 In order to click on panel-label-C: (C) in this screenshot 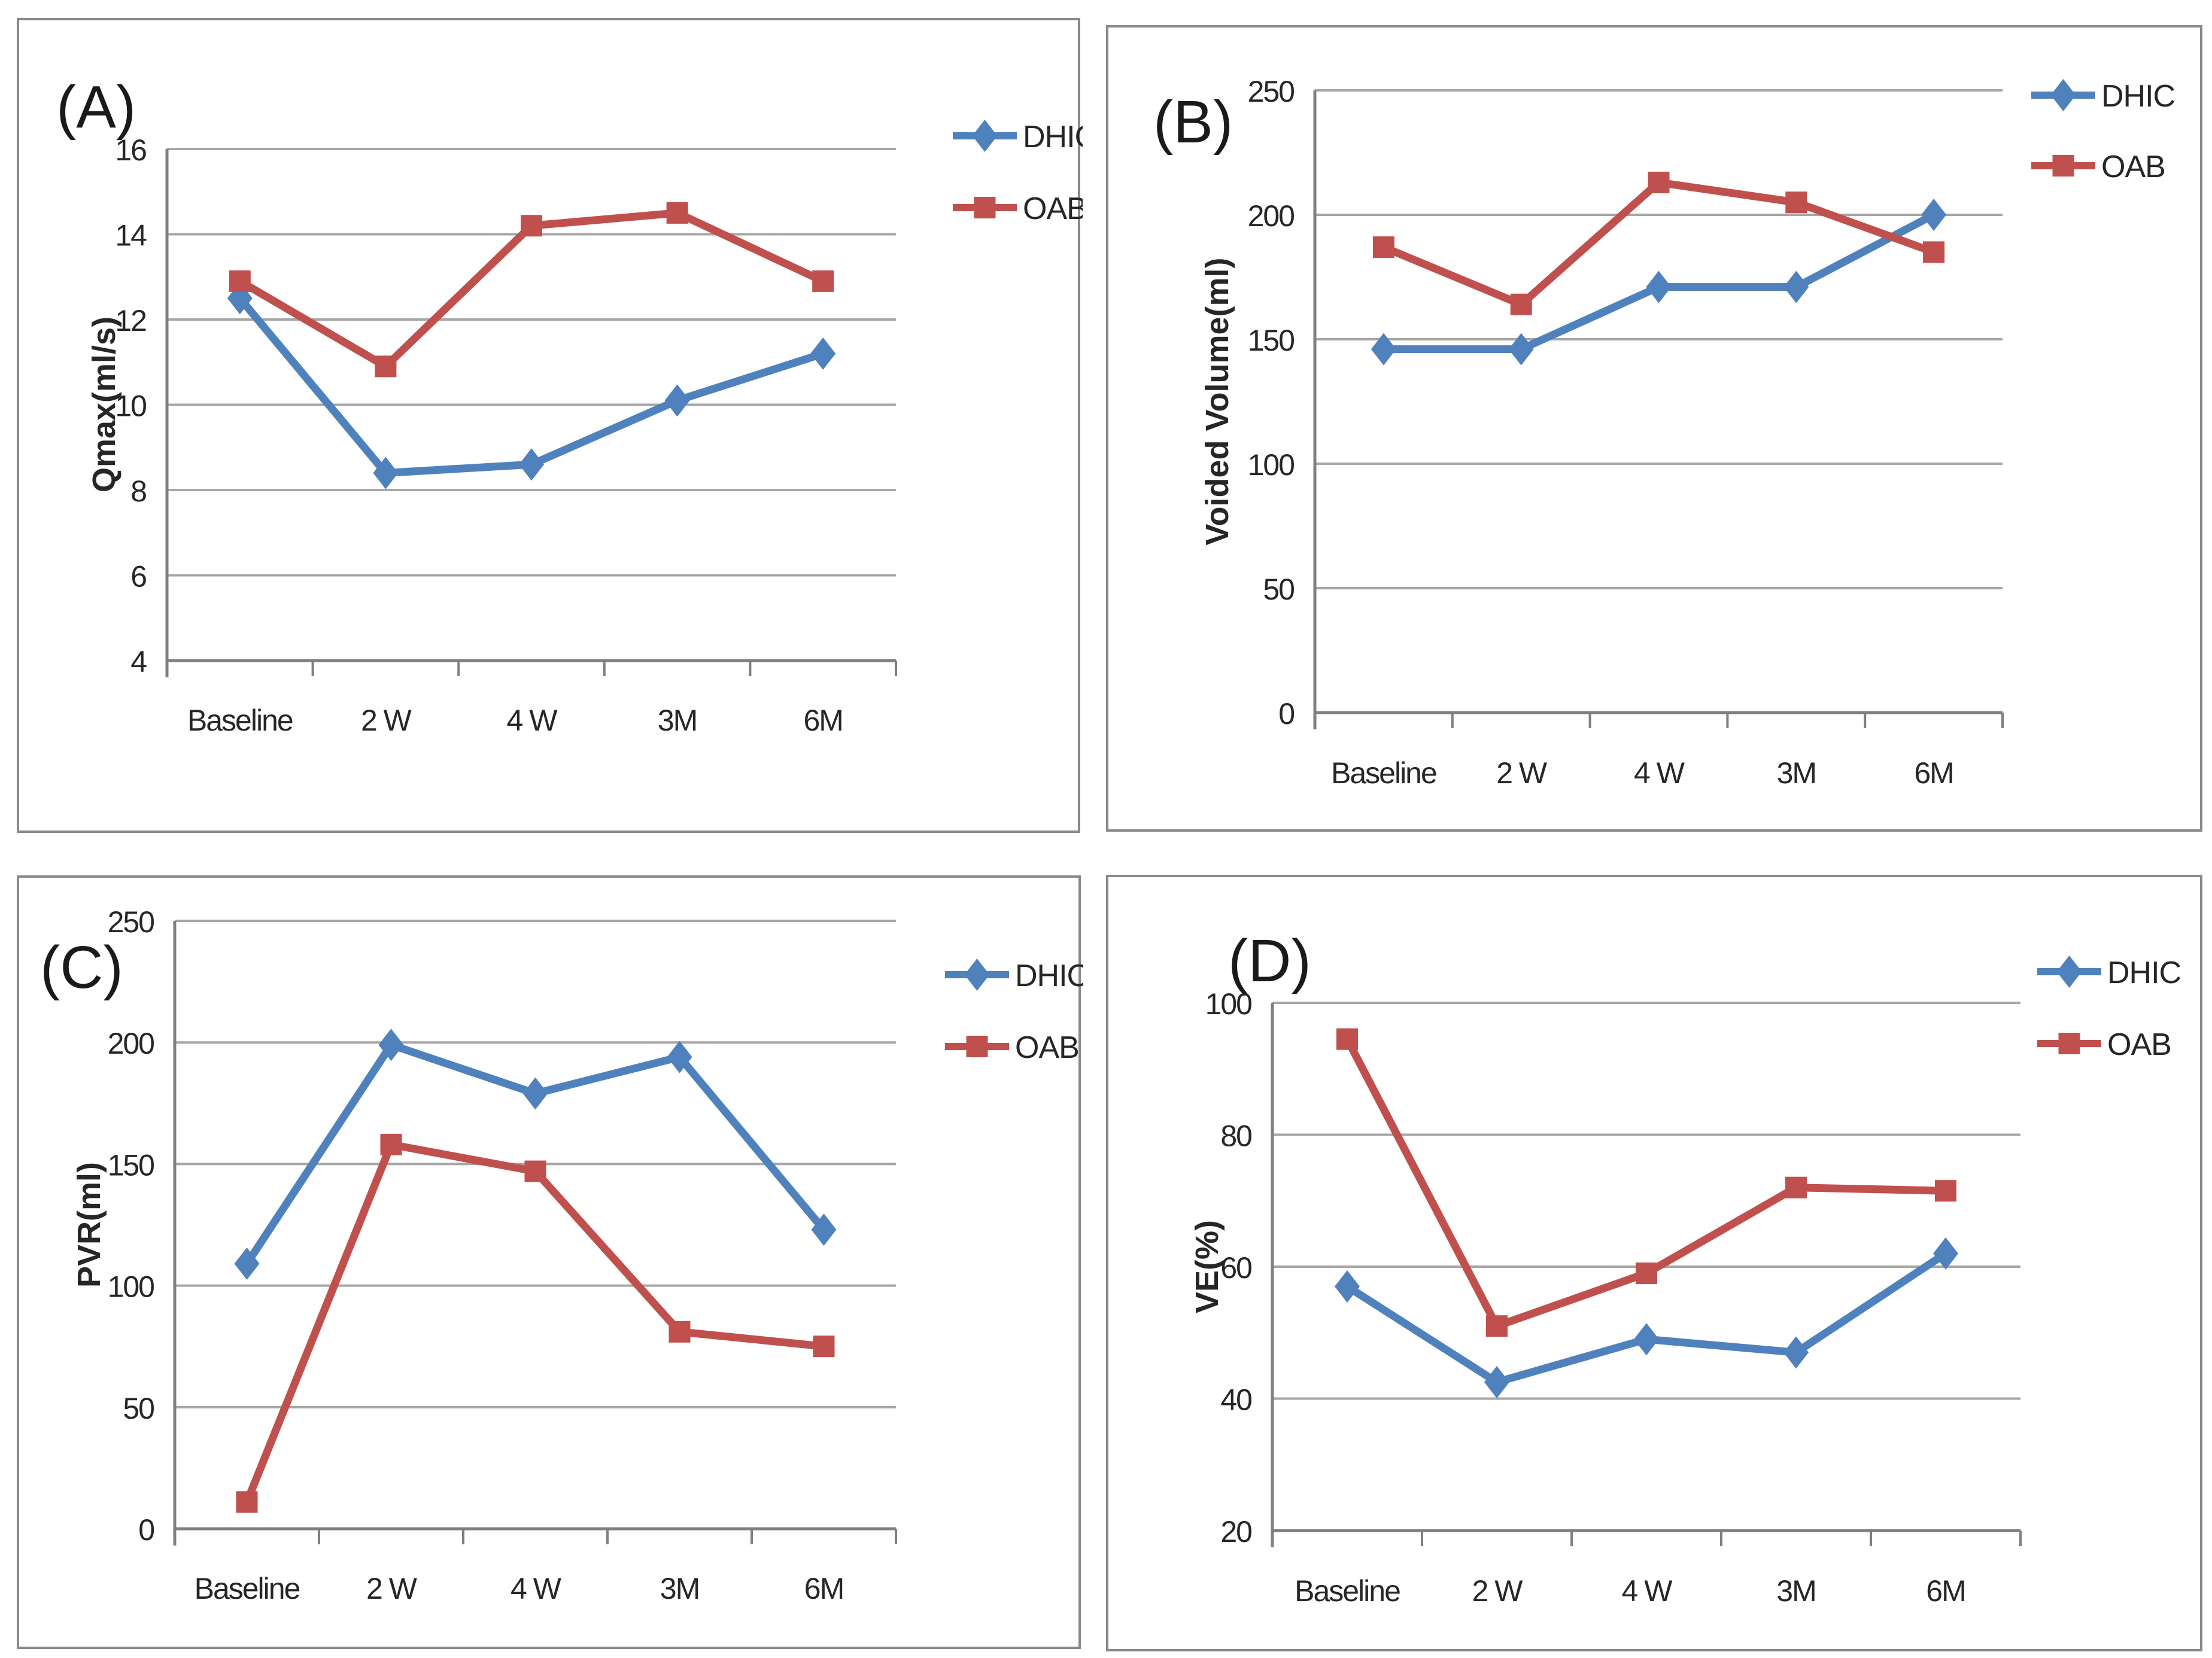, I will do `click(81, 967)`.